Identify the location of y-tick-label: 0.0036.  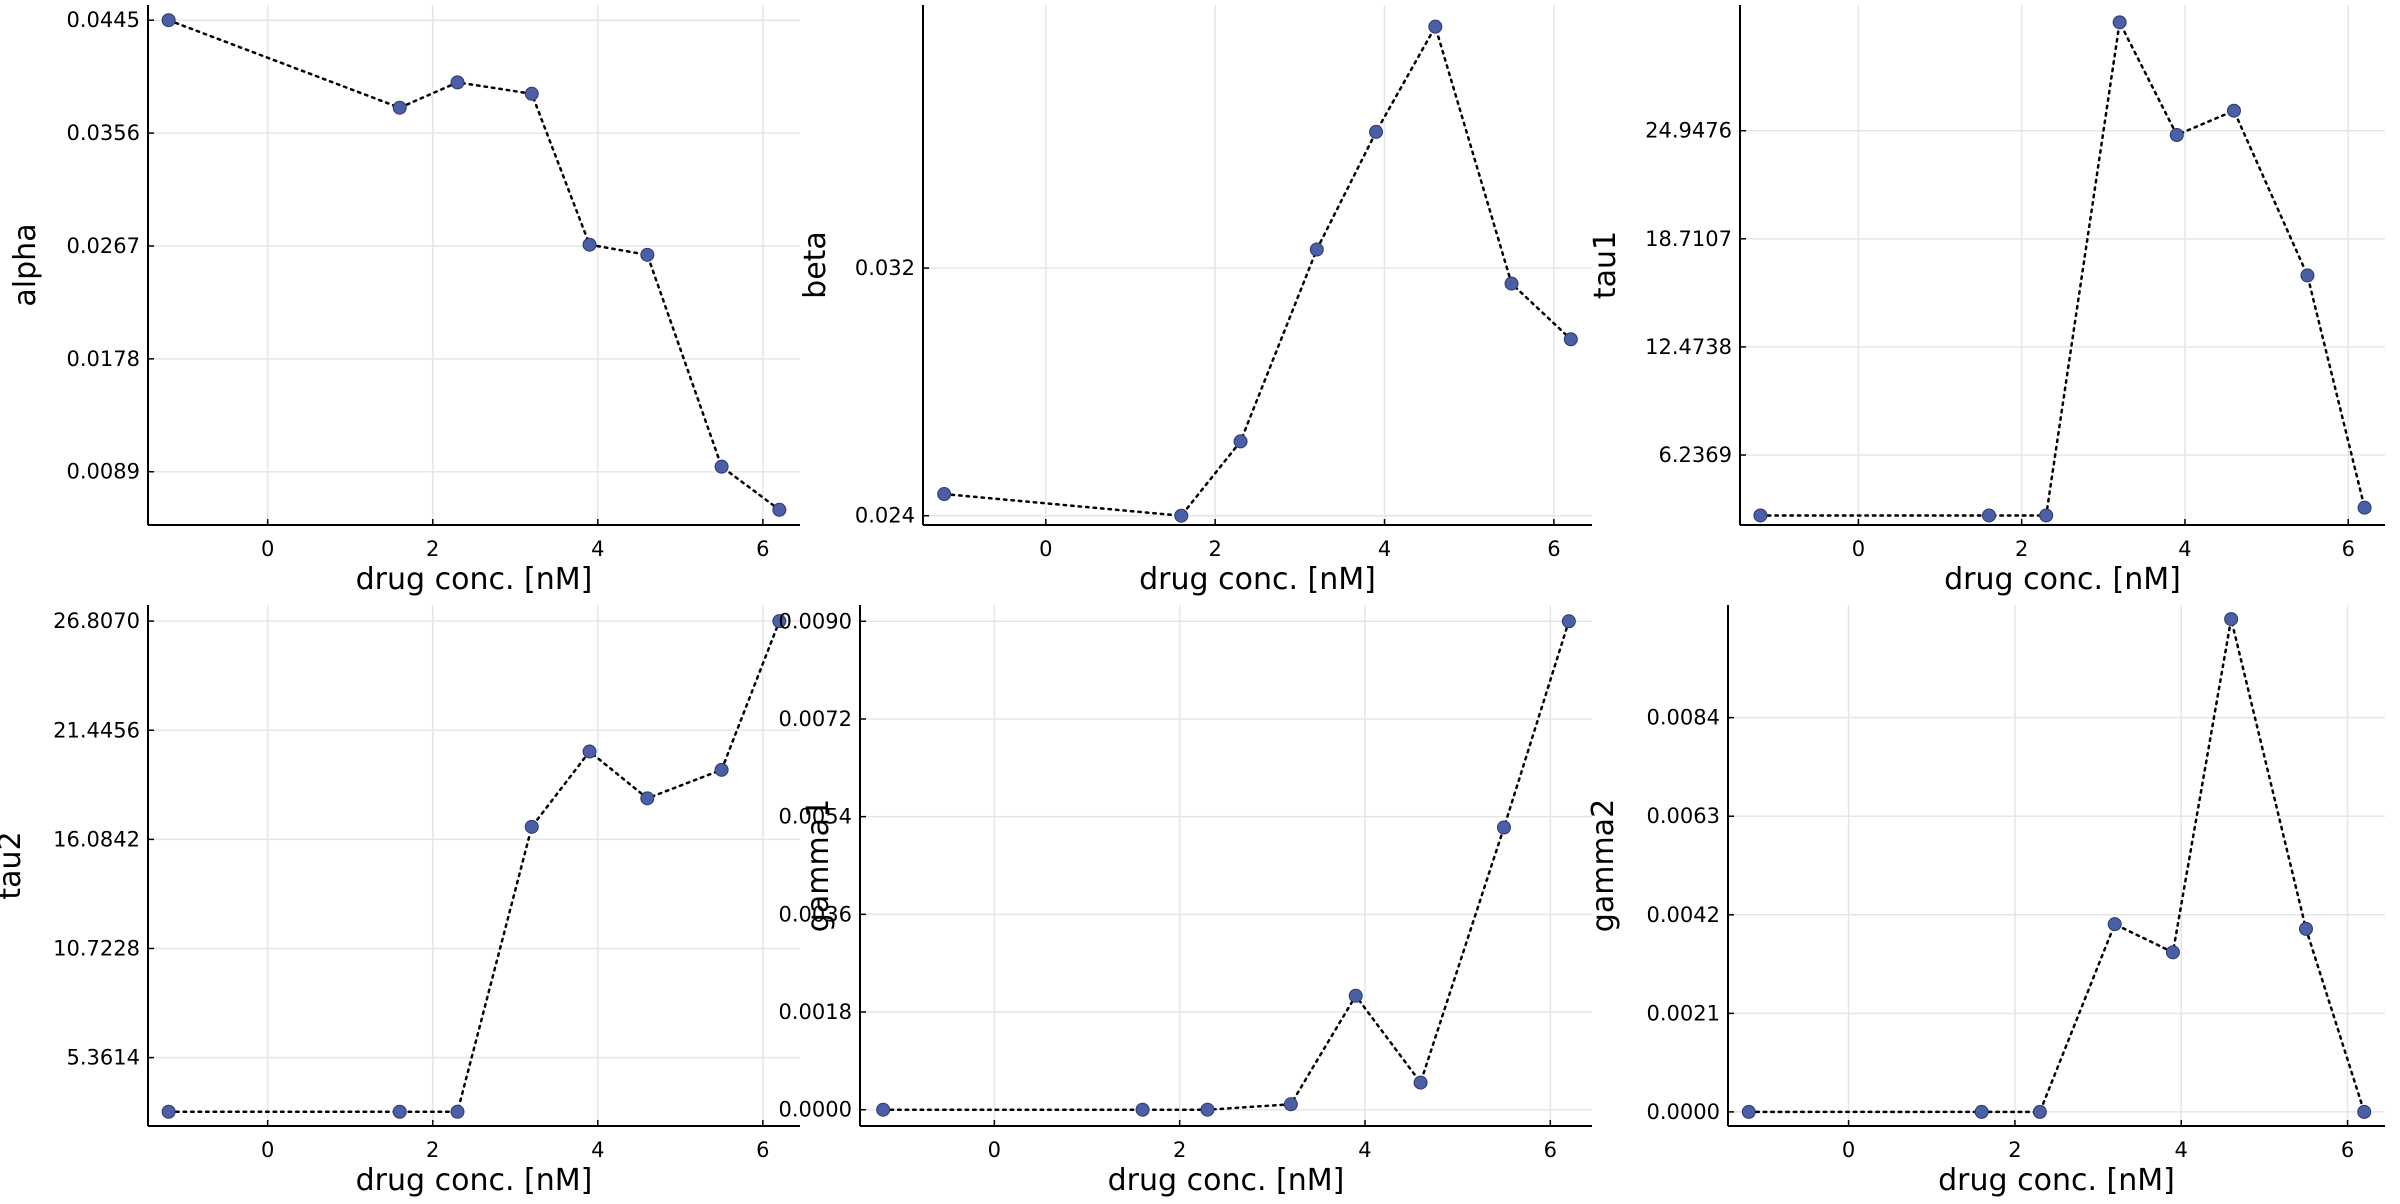
(815, 914).